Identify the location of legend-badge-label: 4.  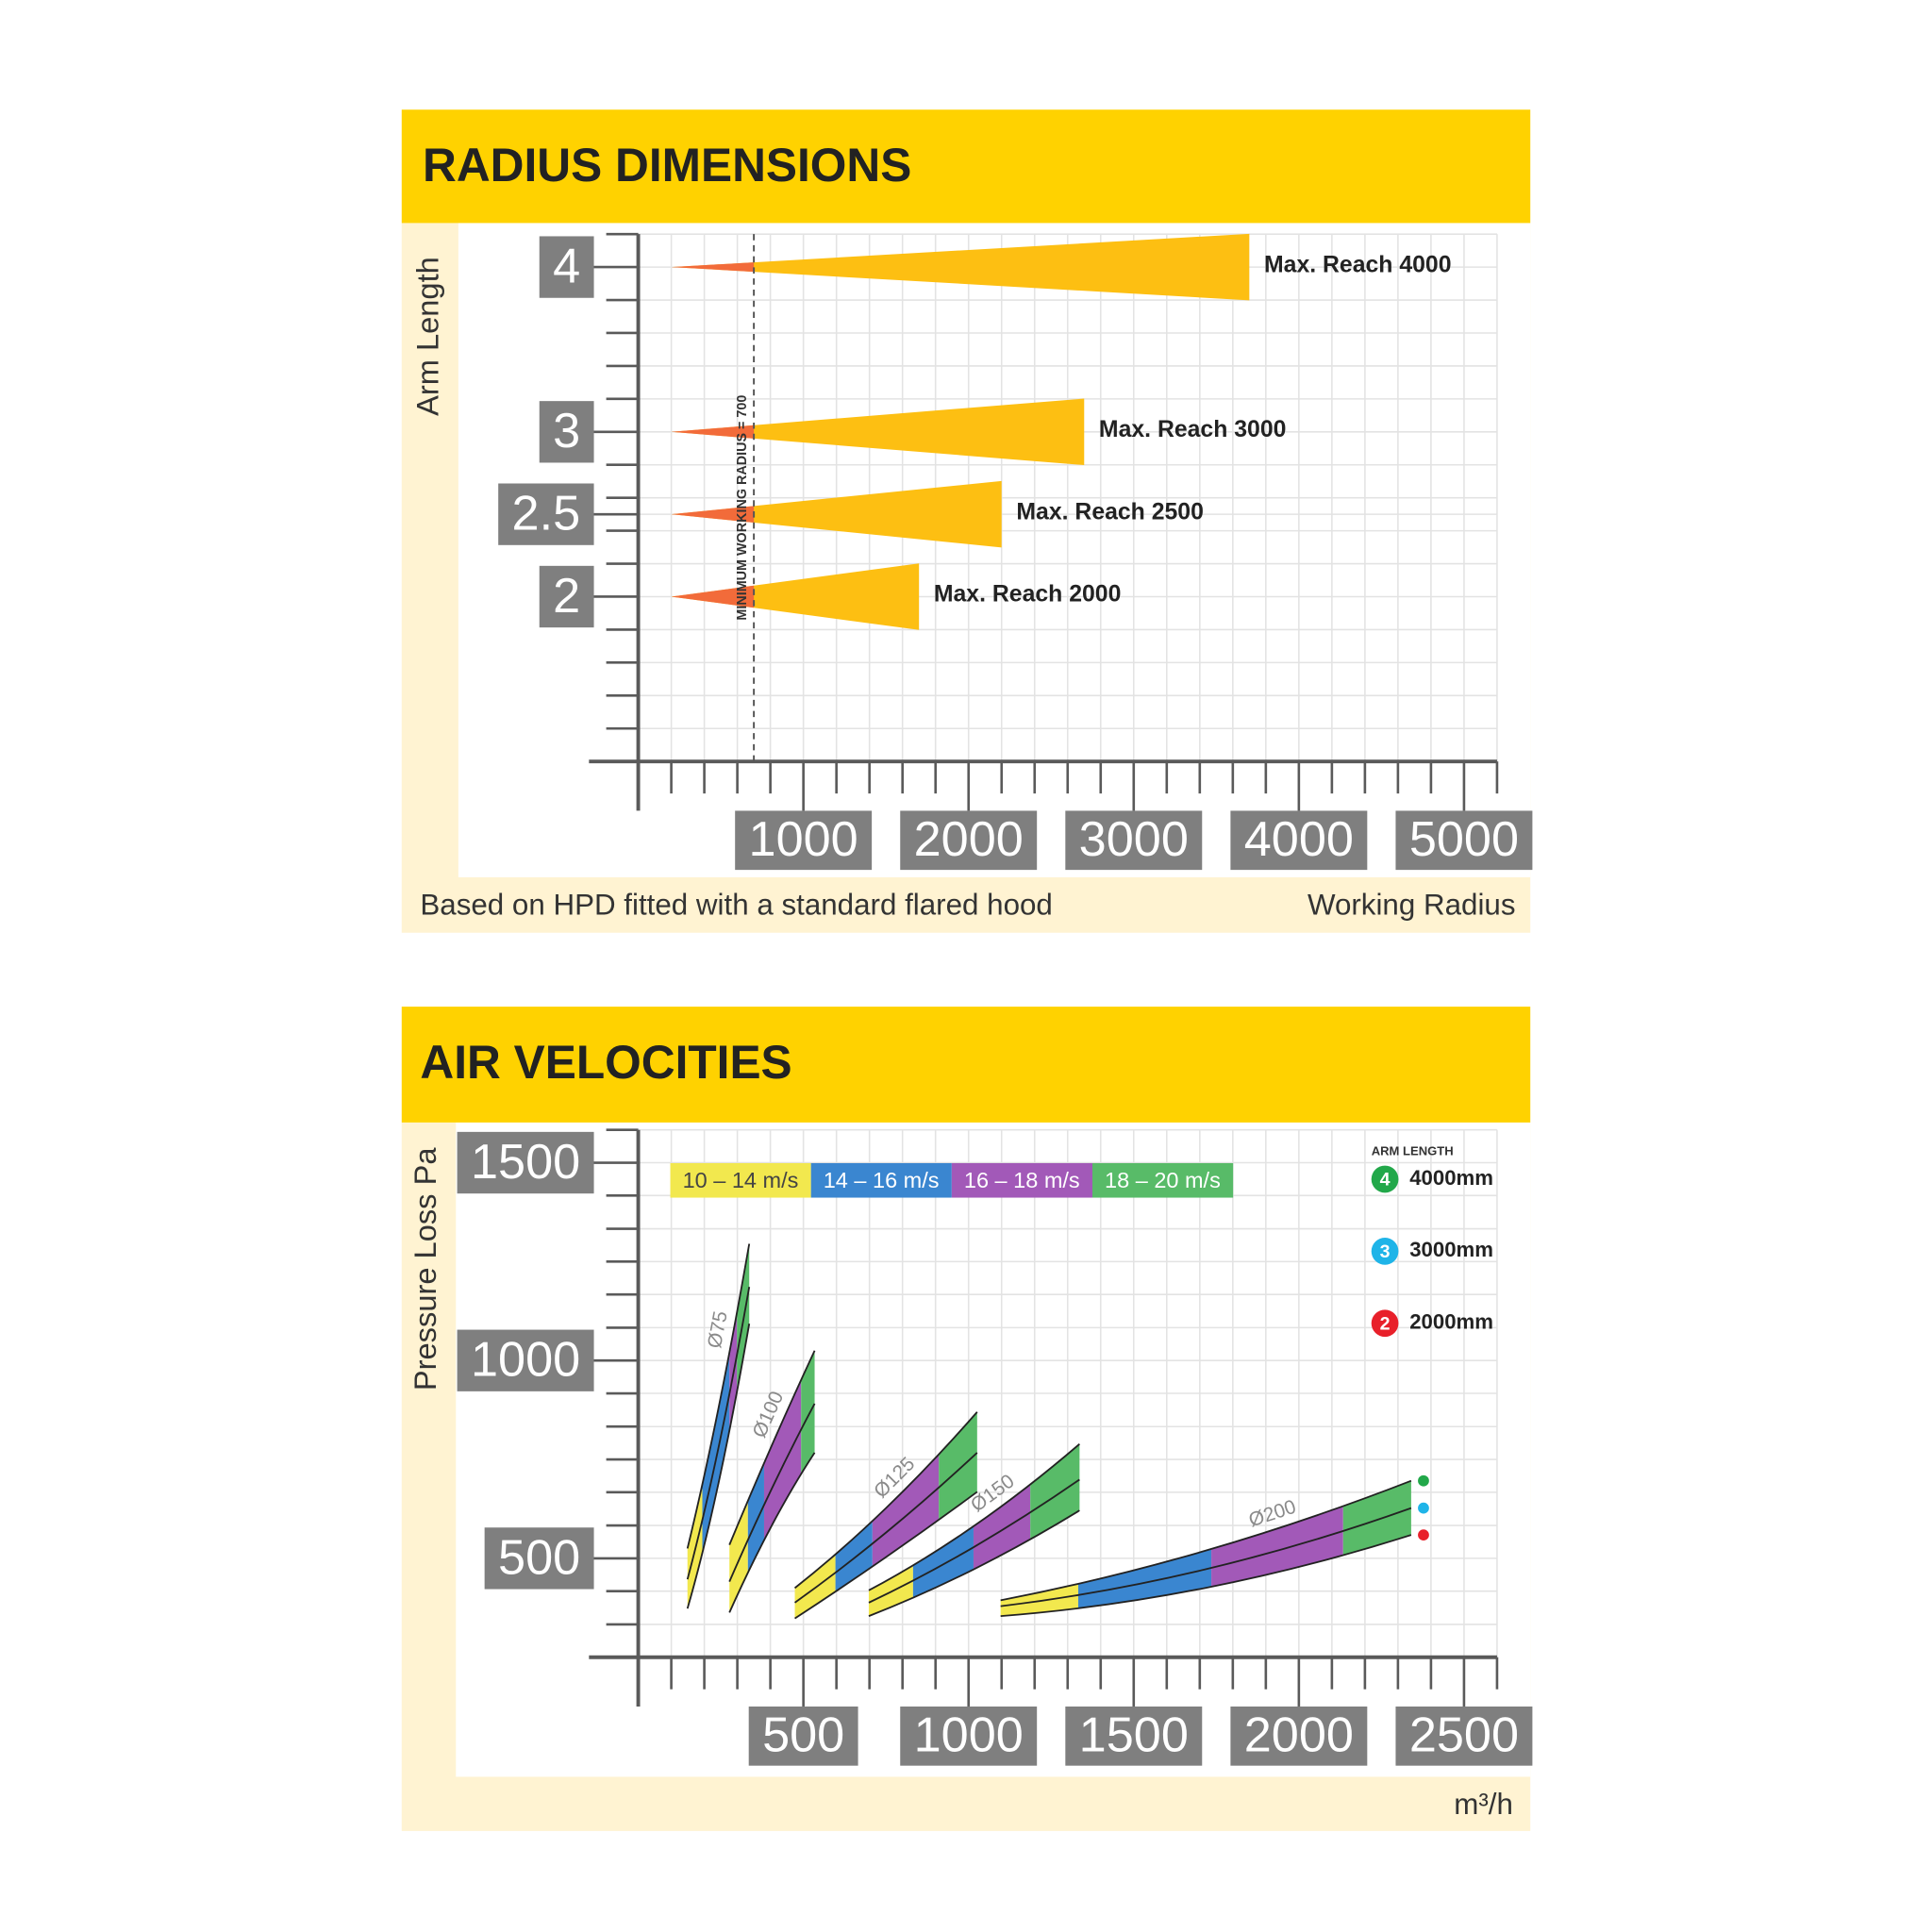
(1385, 1179).